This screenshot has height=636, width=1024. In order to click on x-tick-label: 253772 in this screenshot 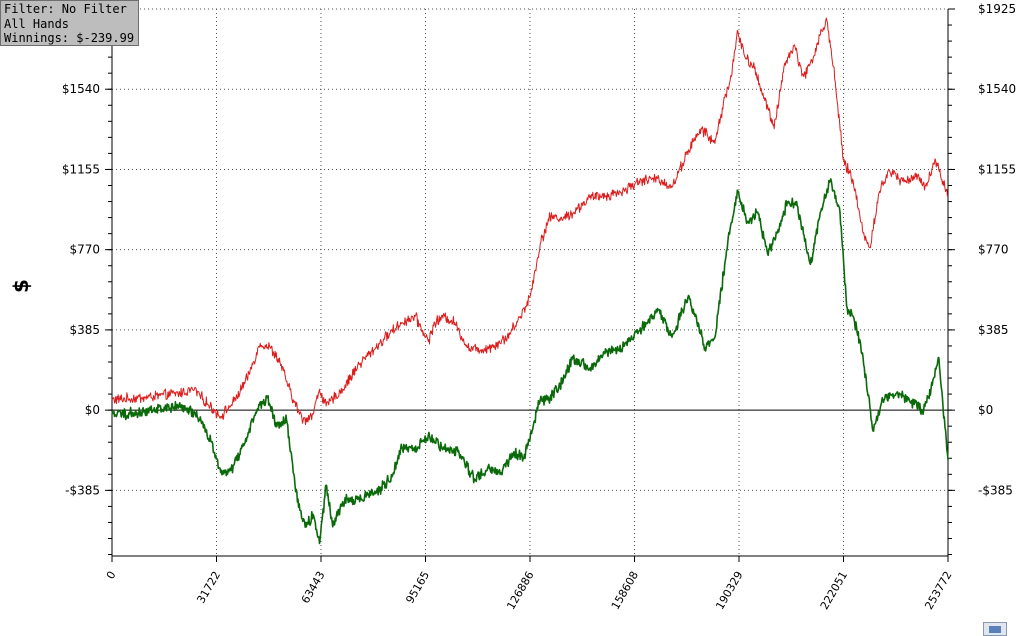, I will do `click(938, 590)`.